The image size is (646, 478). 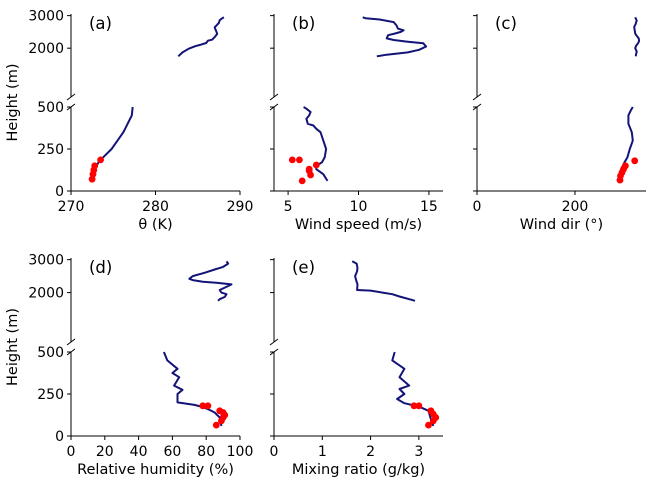 What do you see at coordinates (105, 452) in the screenshot?
I see `x-tick-label: 20` at bounding box center [105, 452].